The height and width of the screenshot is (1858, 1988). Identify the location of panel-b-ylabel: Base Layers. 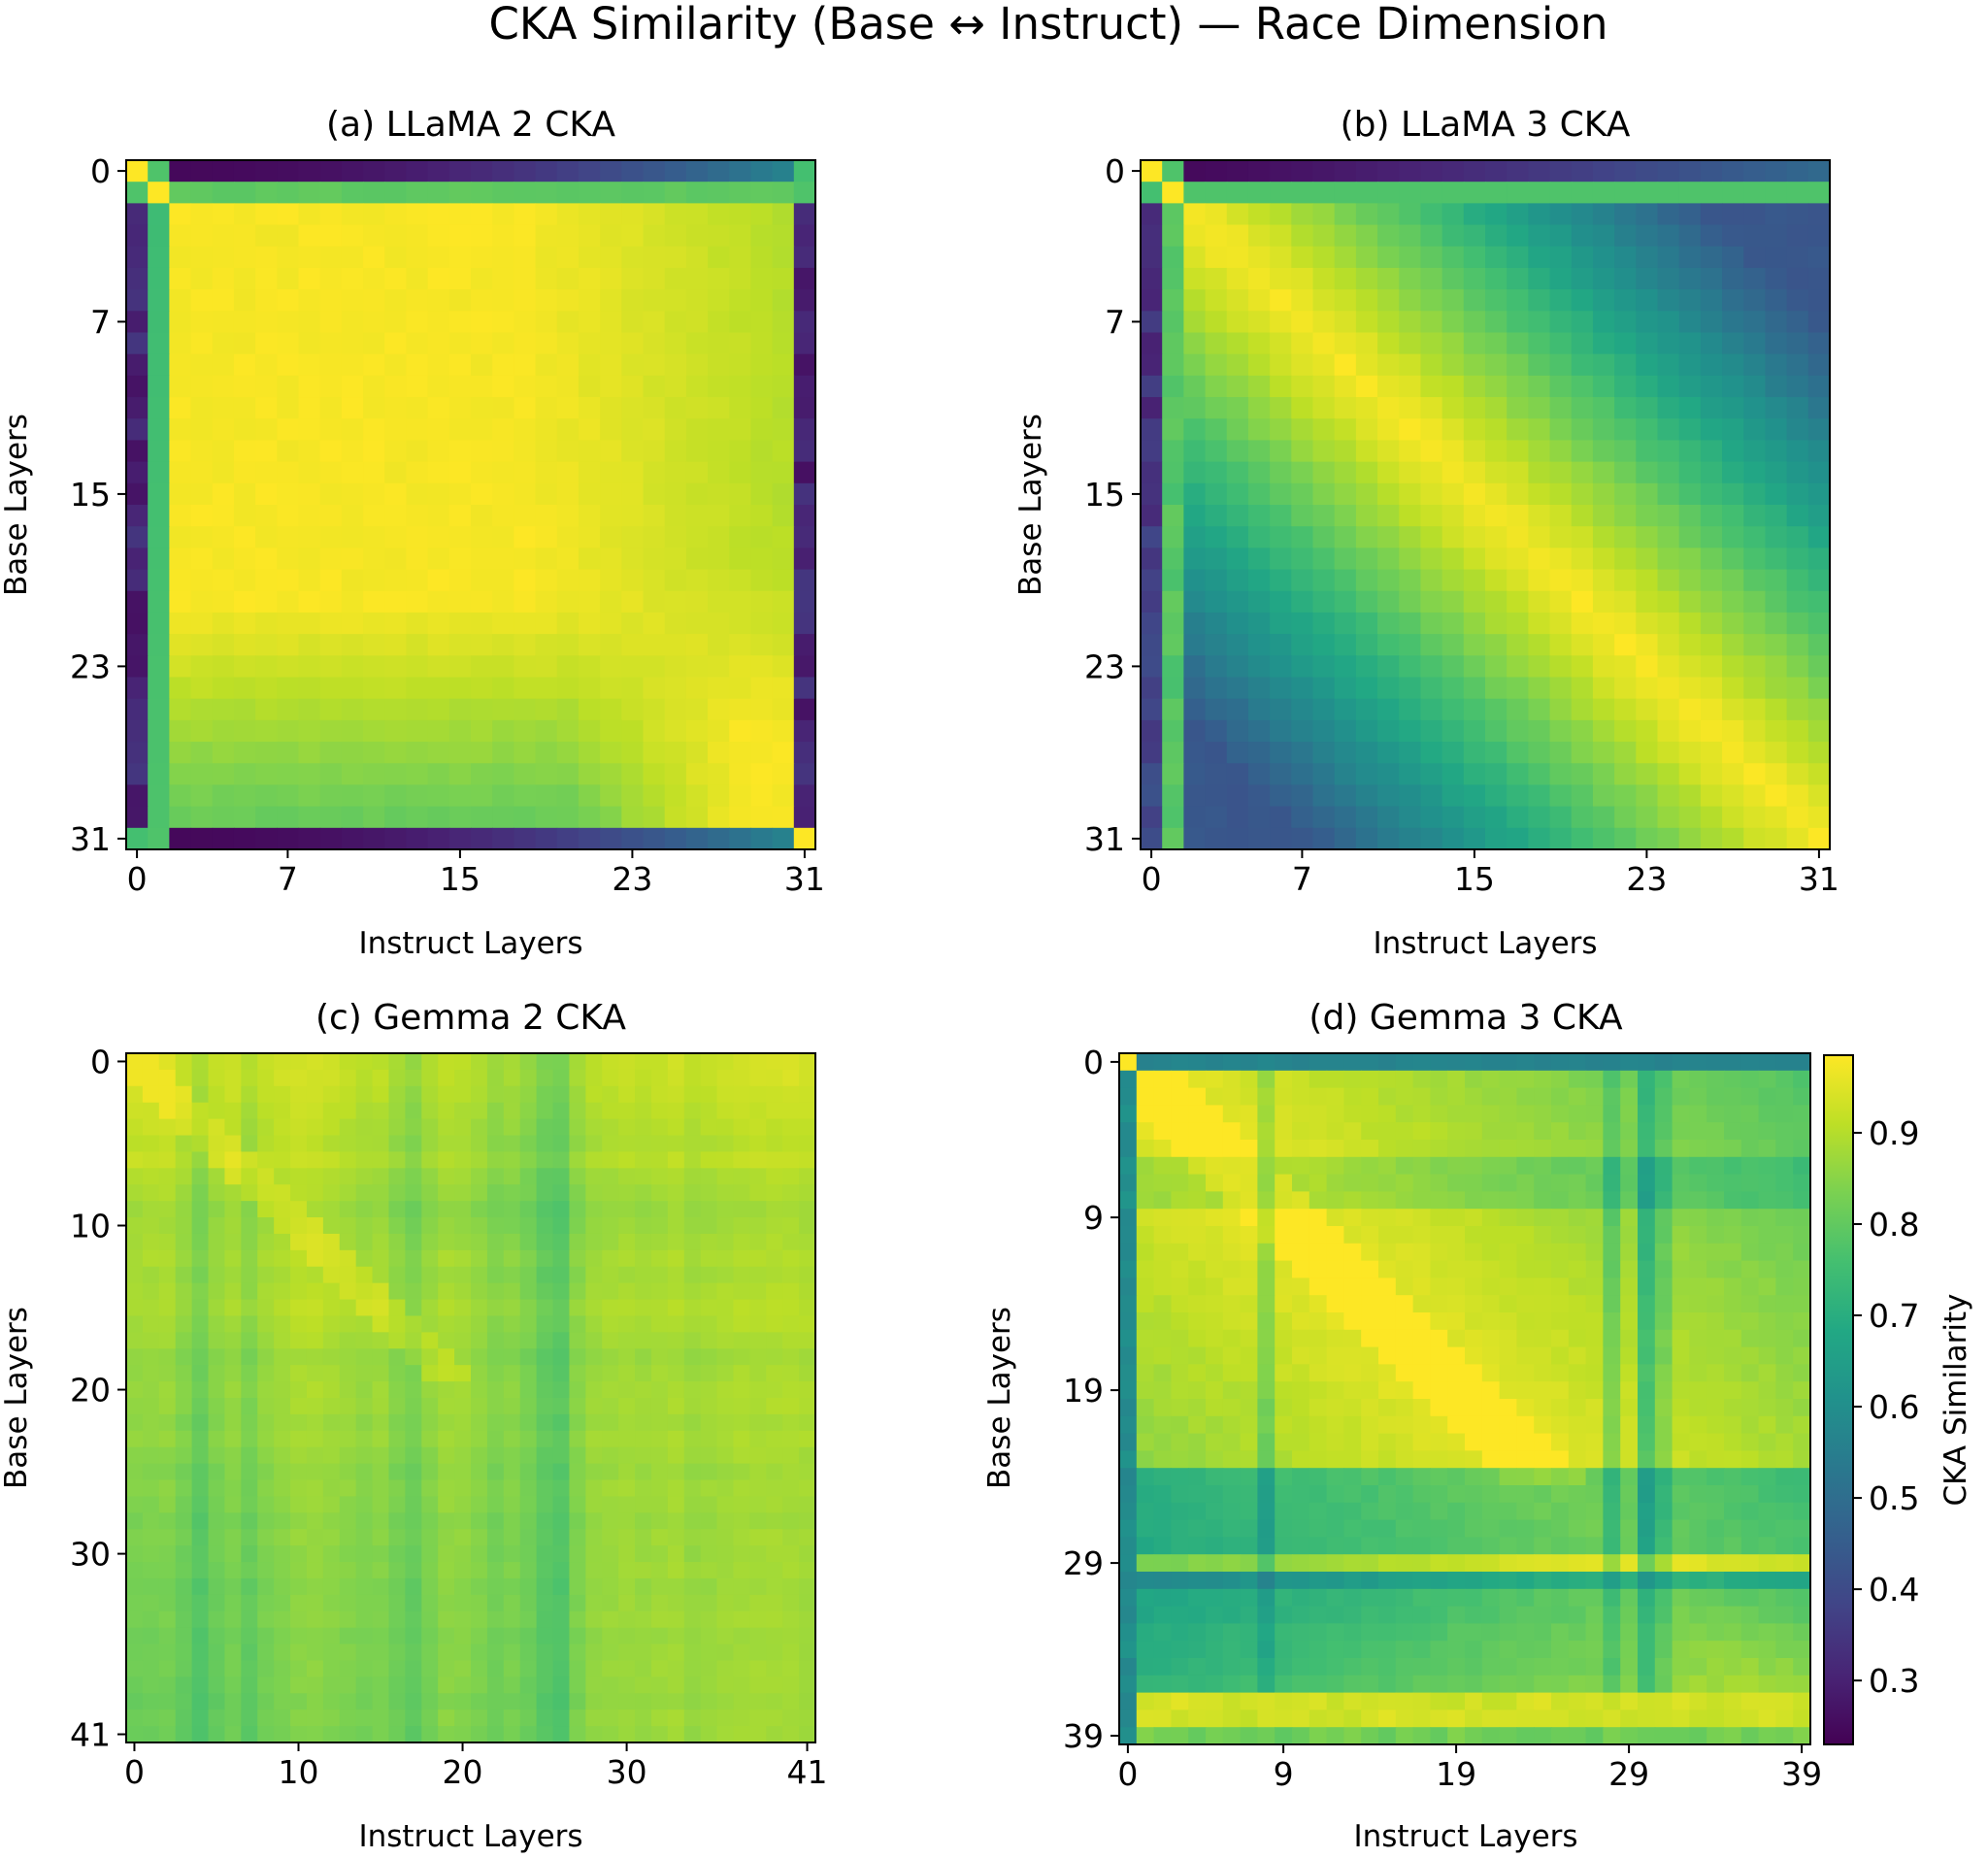
(1031, 505).